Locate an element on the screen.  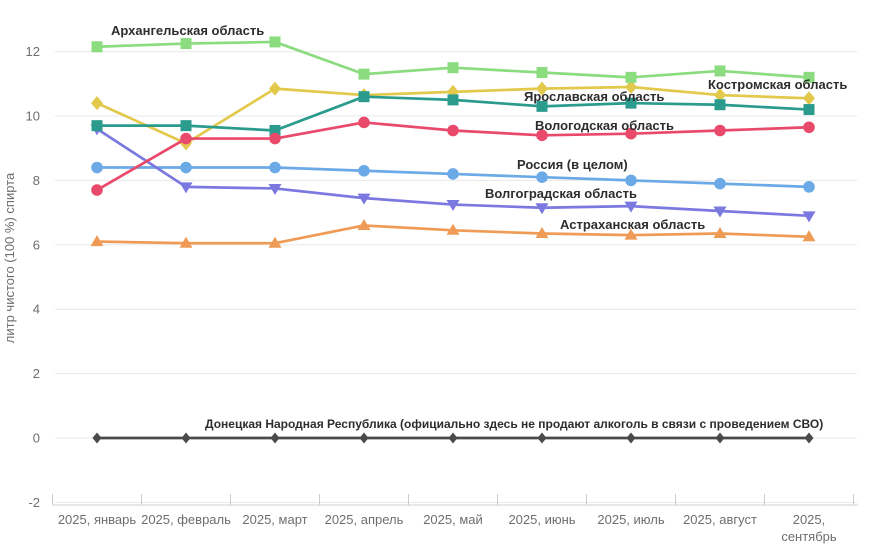
series-russia is located at coordinates (453, 177).